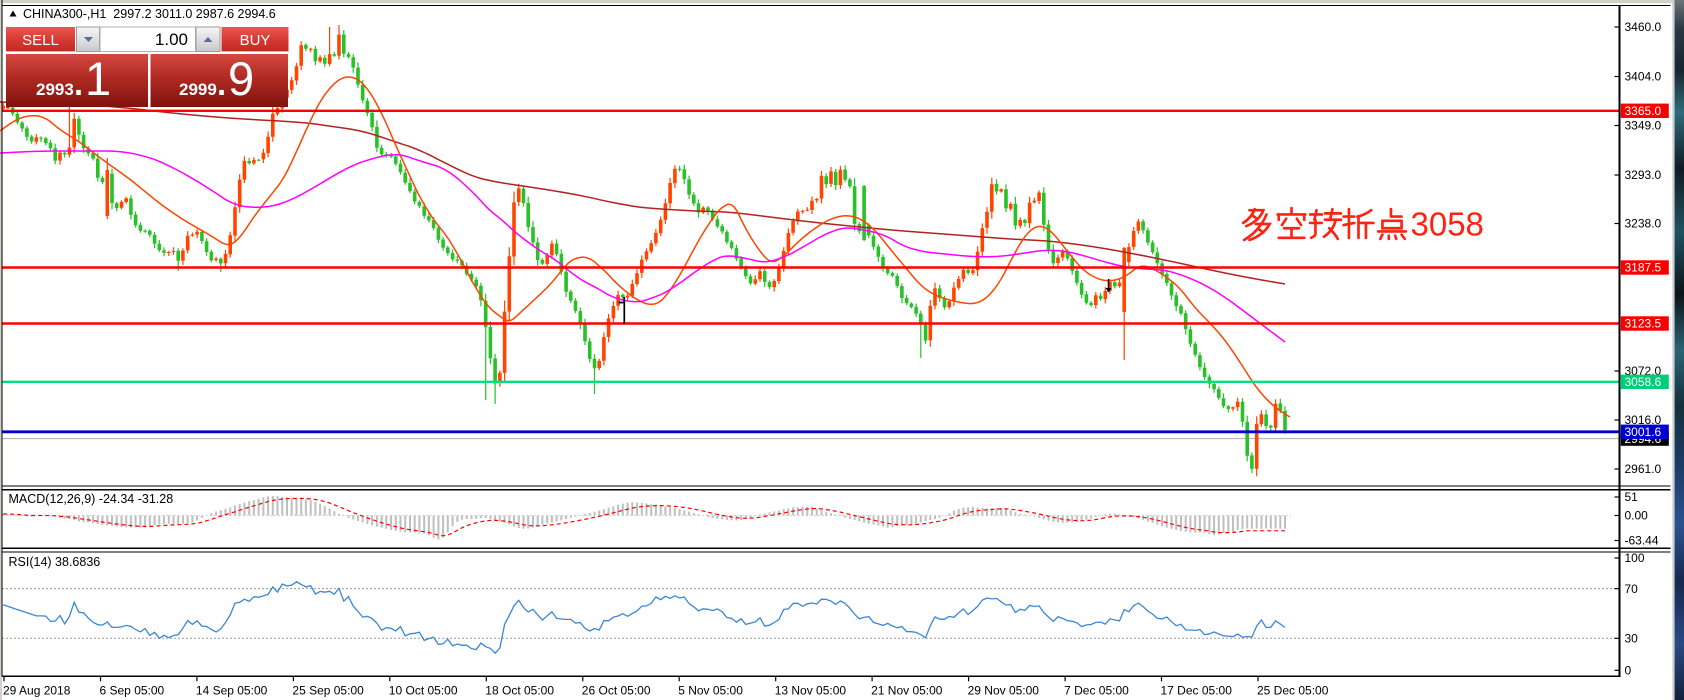 The image size is (1684, 700). Describe the element at coordinates (1632, 497) in the screenshot. I see `svg-text: 51` at that location.